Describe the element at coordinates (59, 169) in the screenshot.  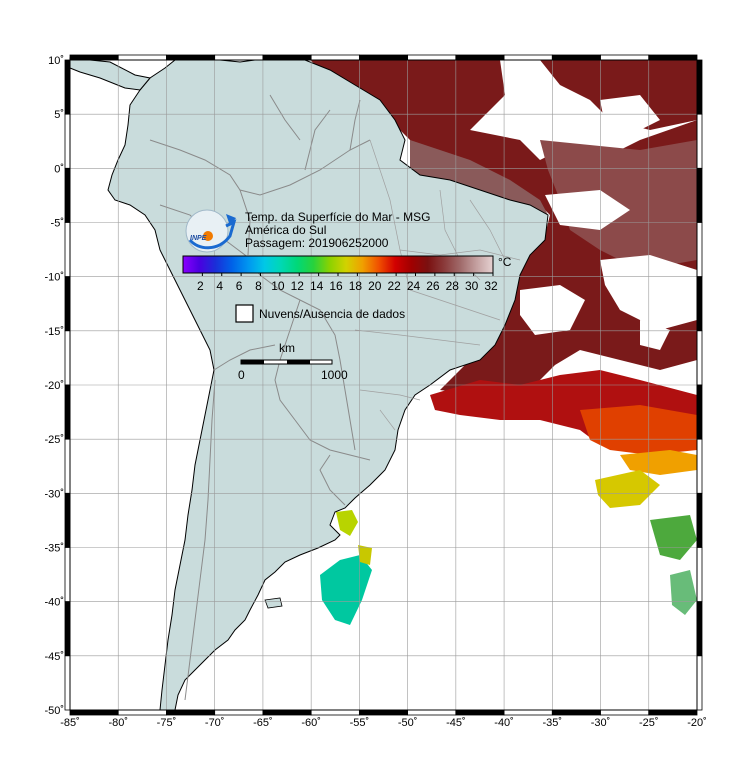
I see `lat-tick-label: 0˚` at that location.